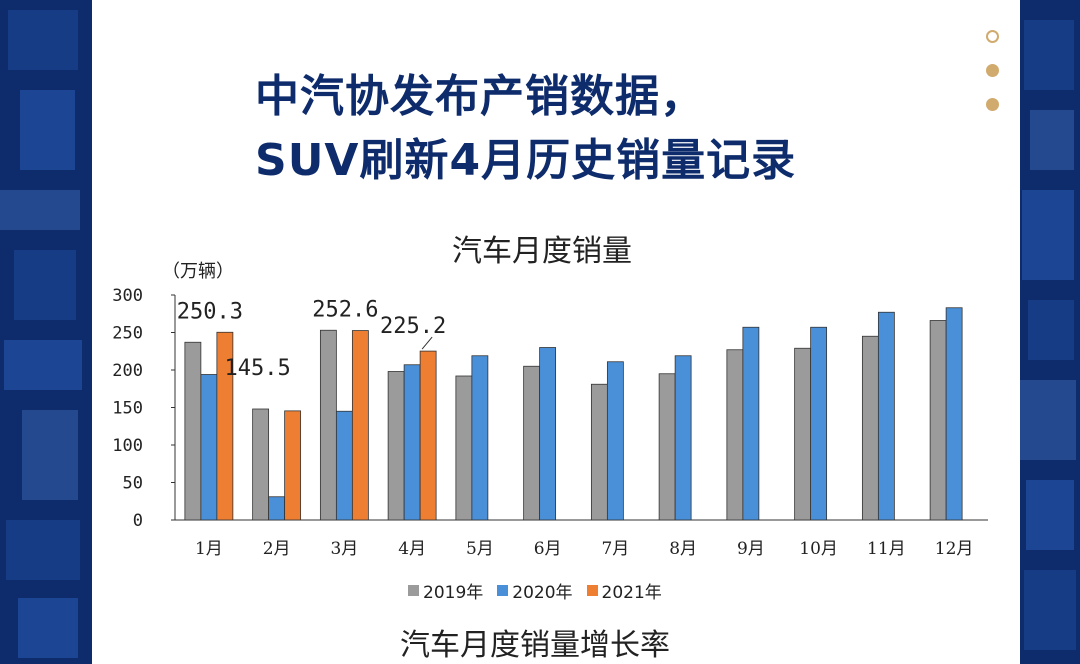 The image size is (1080, 664). What do you see at coordinates (261, 464) in the screenshot?
I see `bar-2019年-2月` at bounding box center [261, 464].